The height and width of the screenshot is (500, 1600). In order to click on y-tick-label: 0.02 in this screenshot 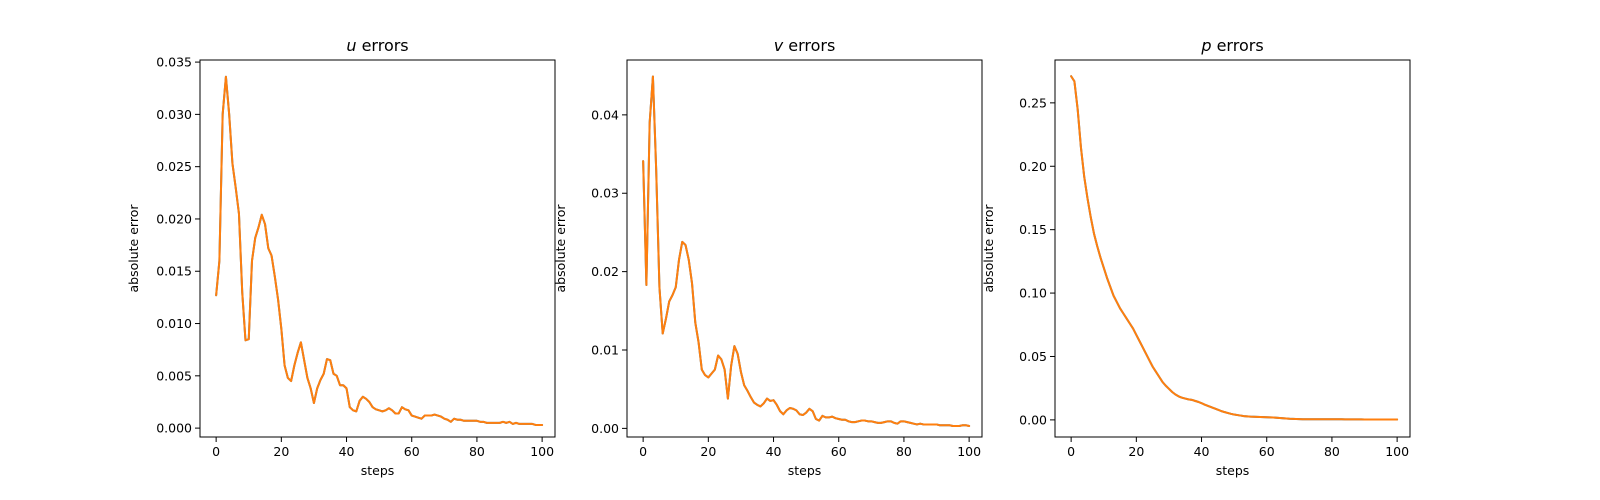, I will do `click(605, 271)`.